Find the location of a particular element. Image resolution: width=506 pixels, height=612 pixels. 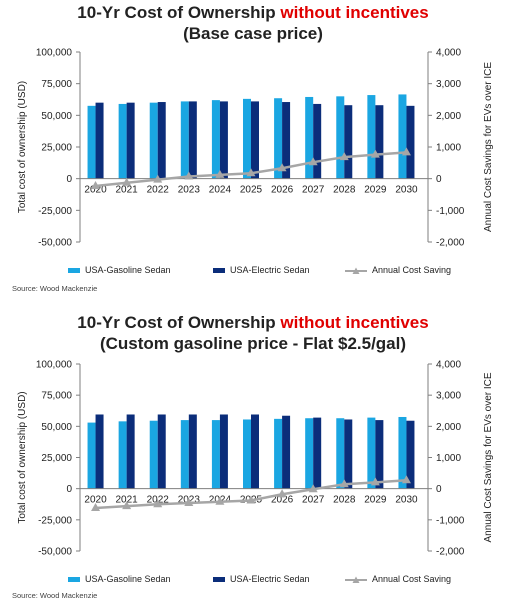

y-right-tick-label: 2,000 is located at coordinates (448, 116).